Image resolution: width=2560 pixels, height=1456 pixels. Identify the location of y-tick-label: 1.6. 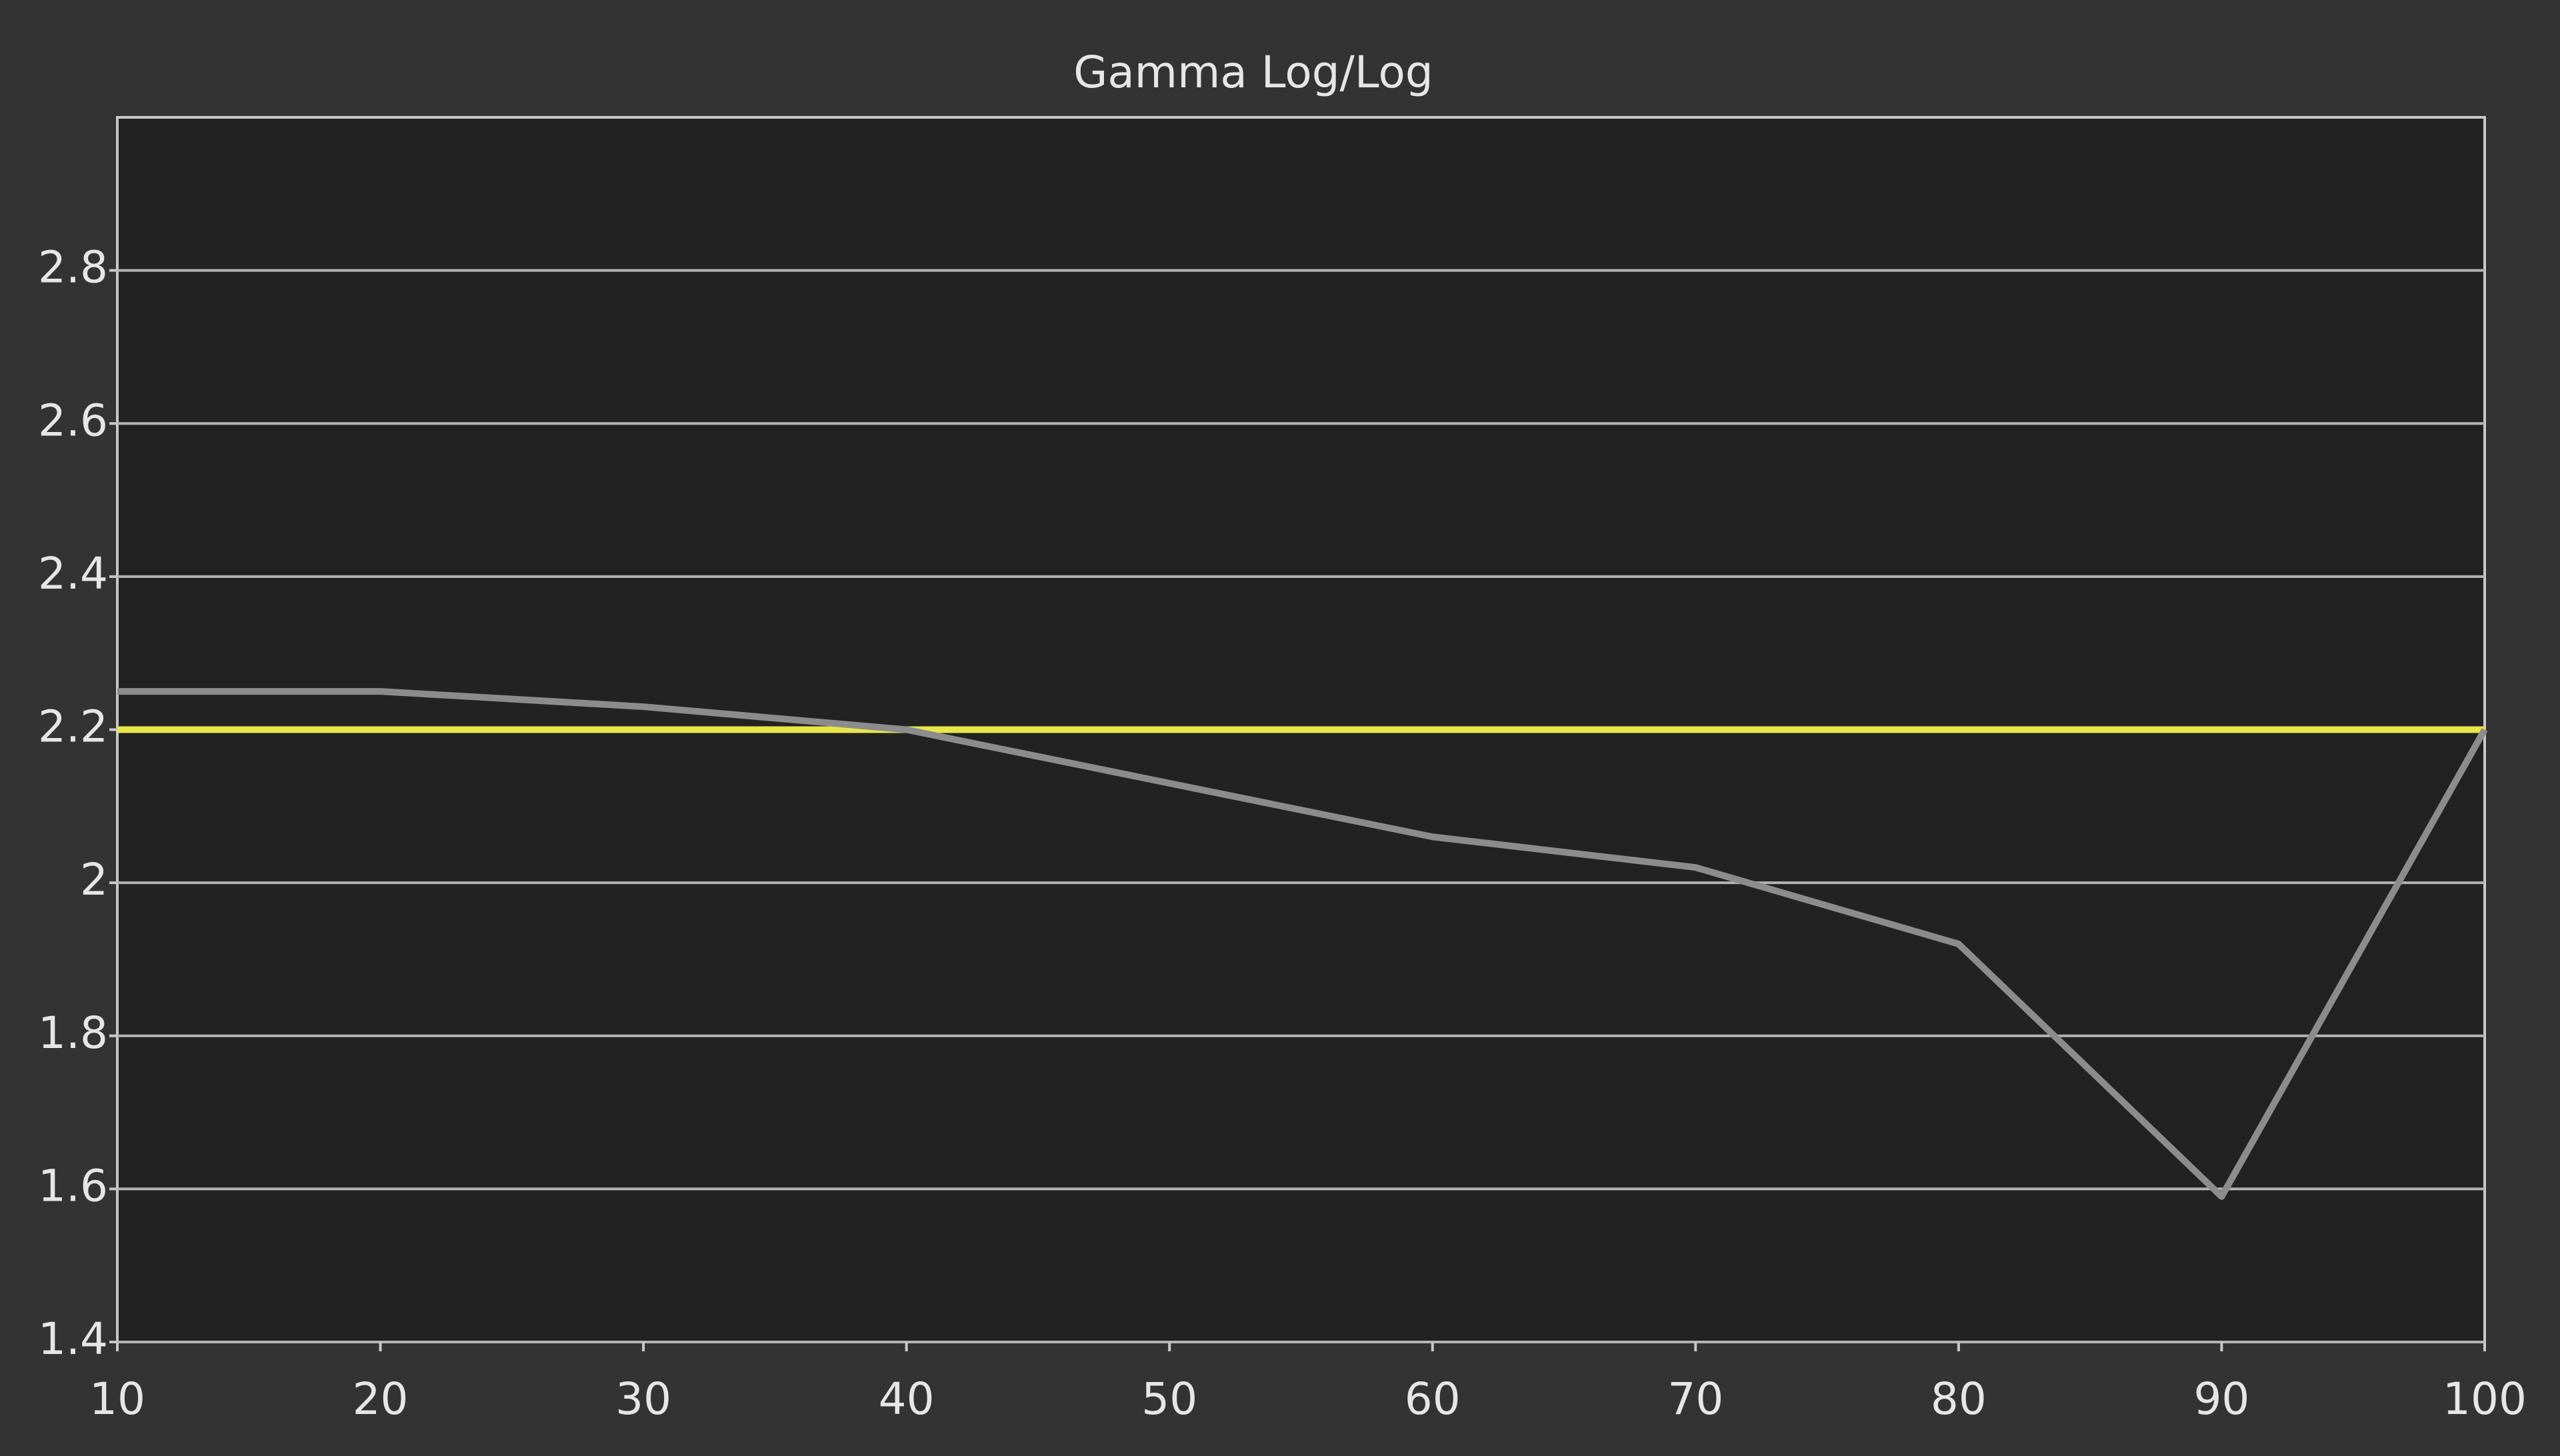
(73, 1185).